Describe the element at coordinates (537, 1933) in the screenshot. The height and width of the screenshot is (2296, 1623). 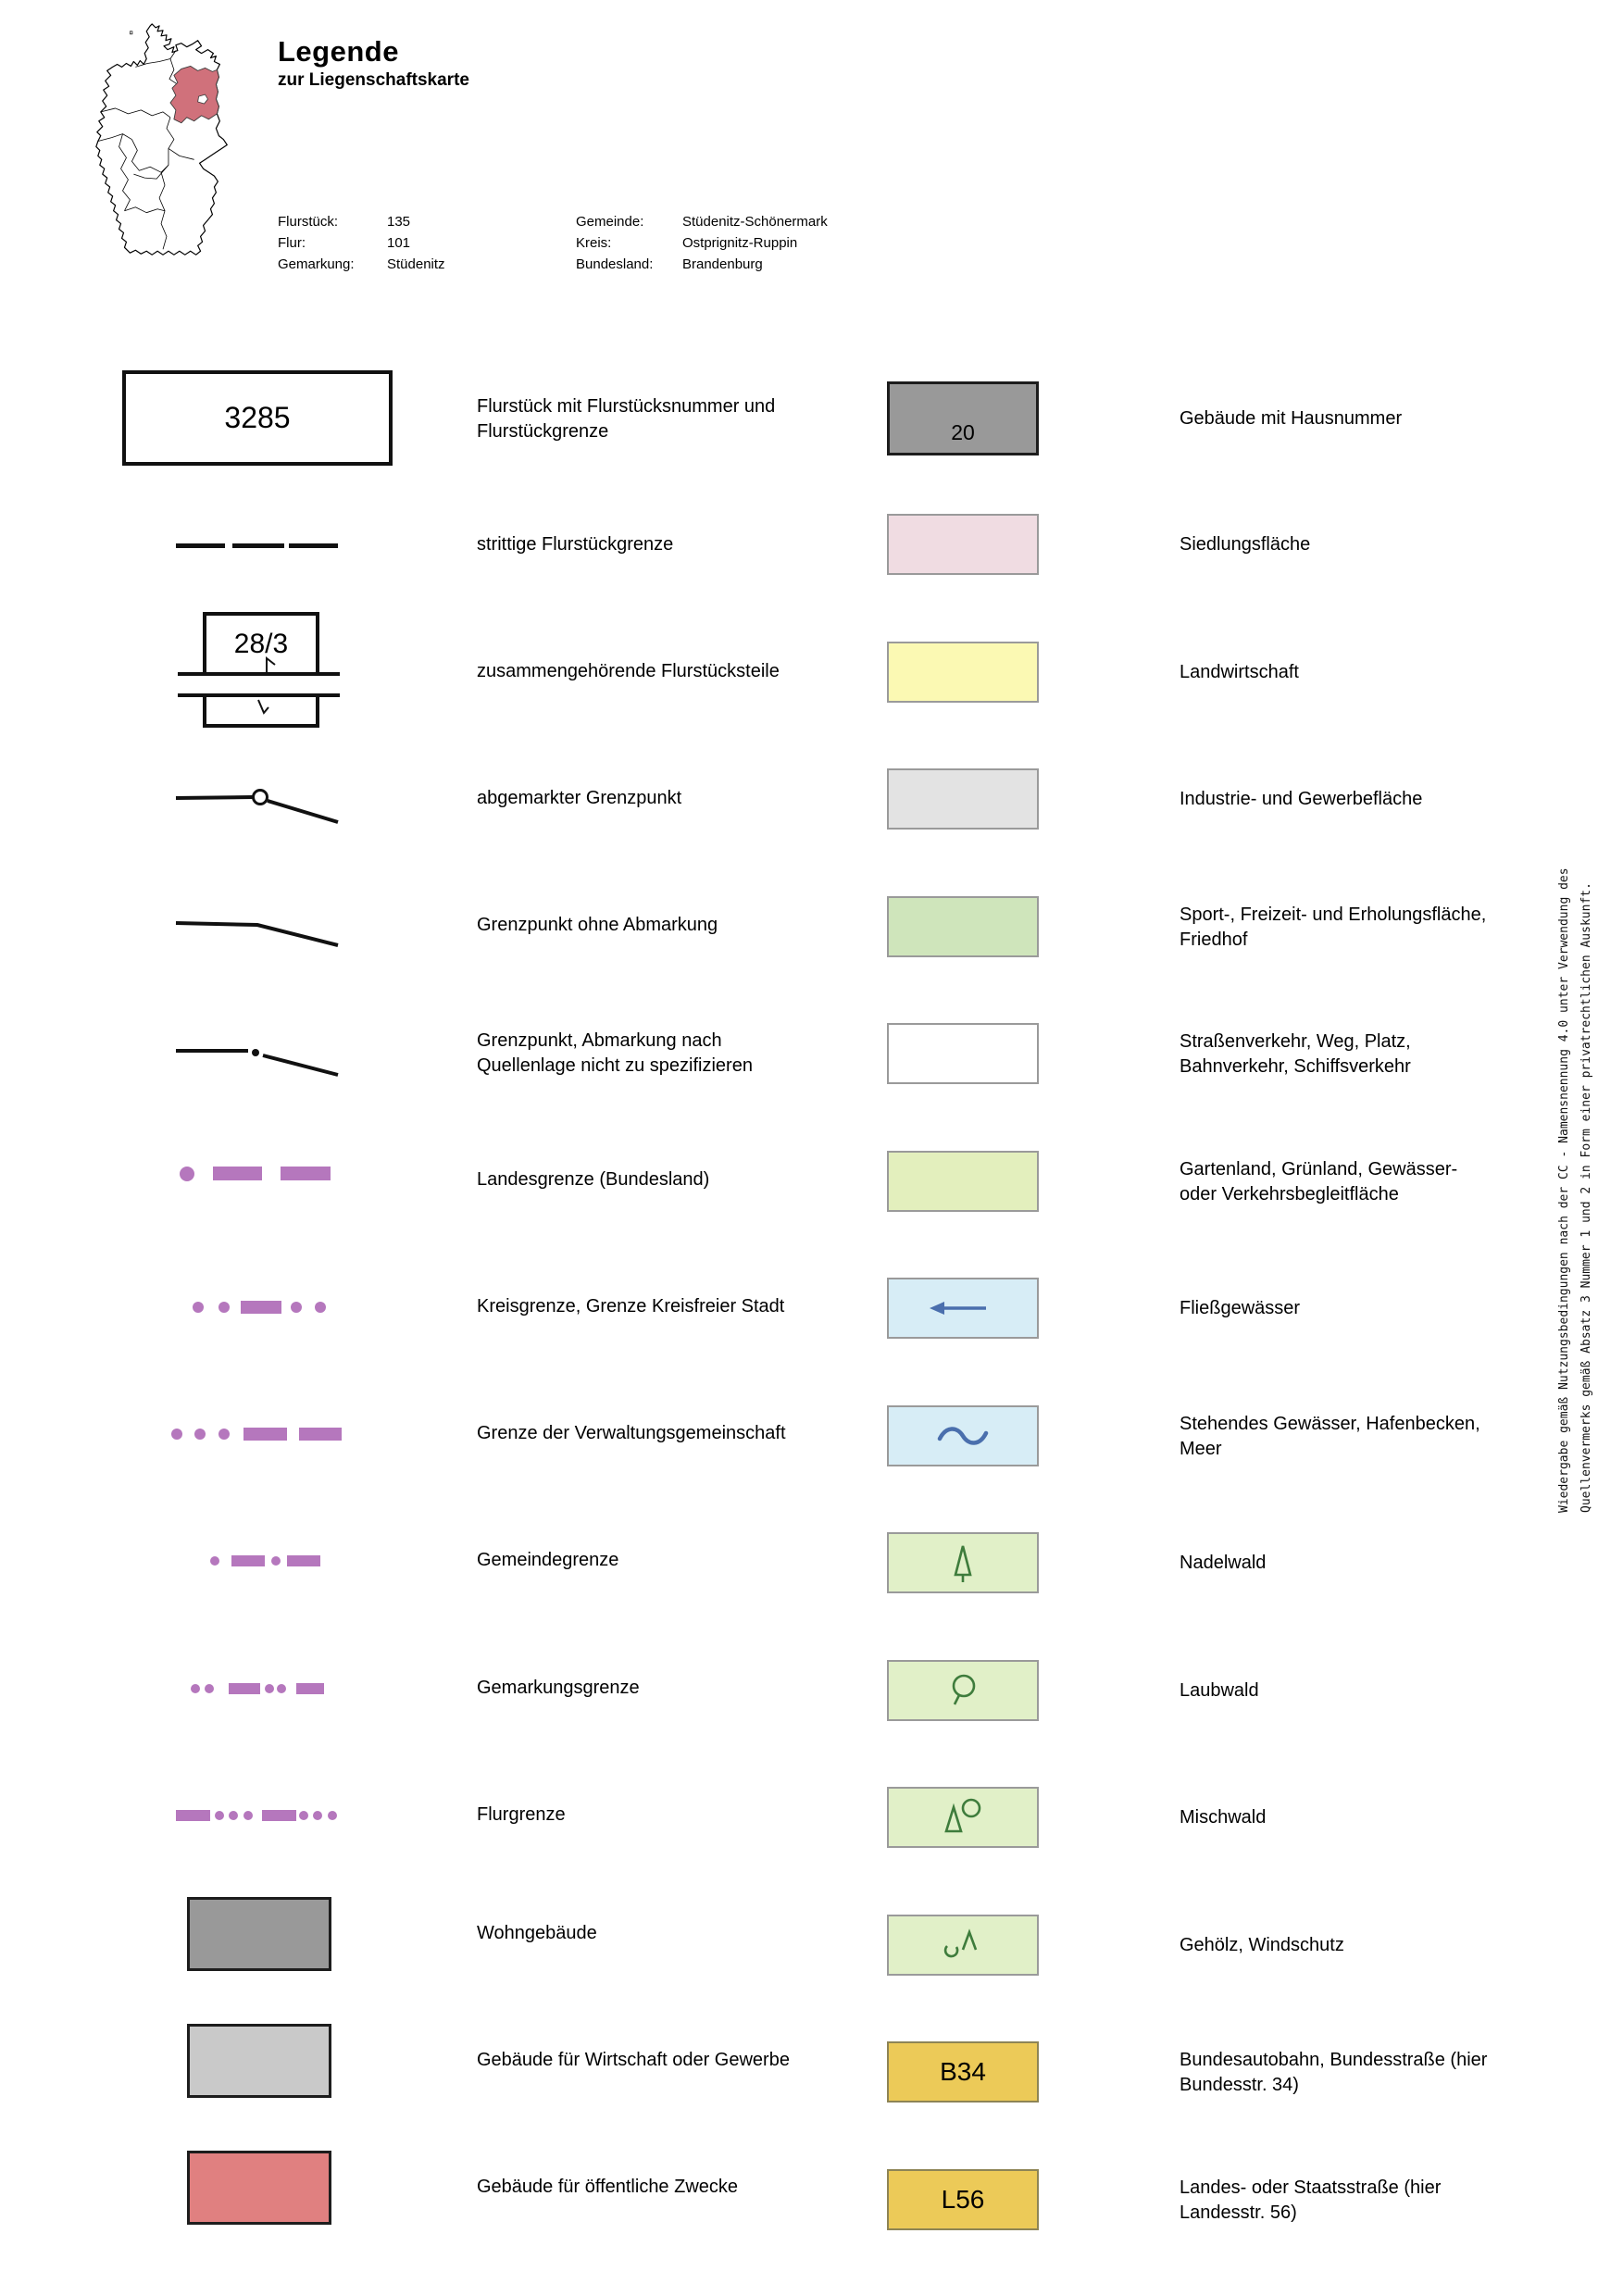
I see `legend-label: Wohngebäude` at that location.